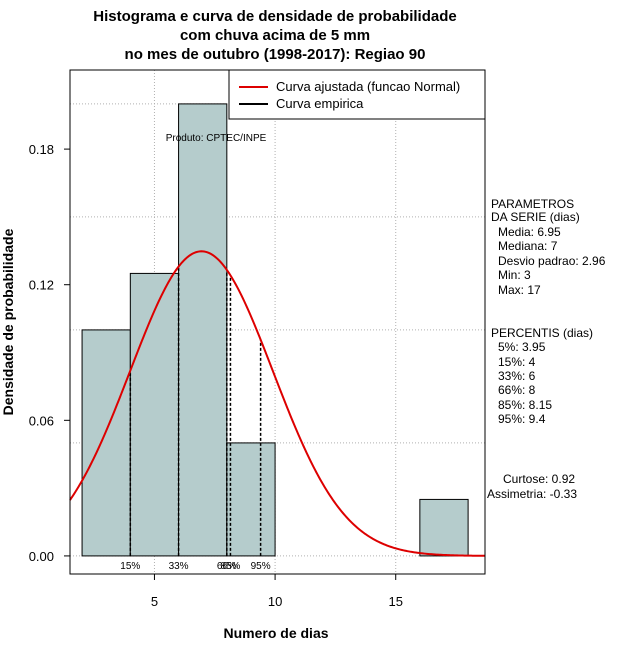  What do you see at coordinates (519, 290) in the screenshot?
I see `param-max: Max: 17` at bounding box center [519, 290].